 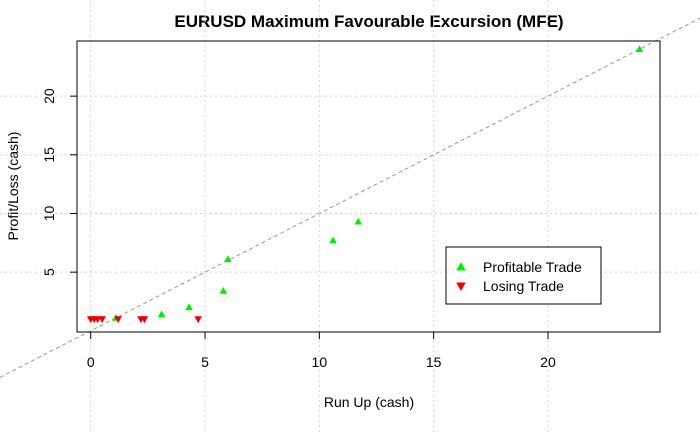 What do you see at coordinates (49, 155) in the screenshot?
I see `y-tick-label: 15` at bounding box center [49, 155].